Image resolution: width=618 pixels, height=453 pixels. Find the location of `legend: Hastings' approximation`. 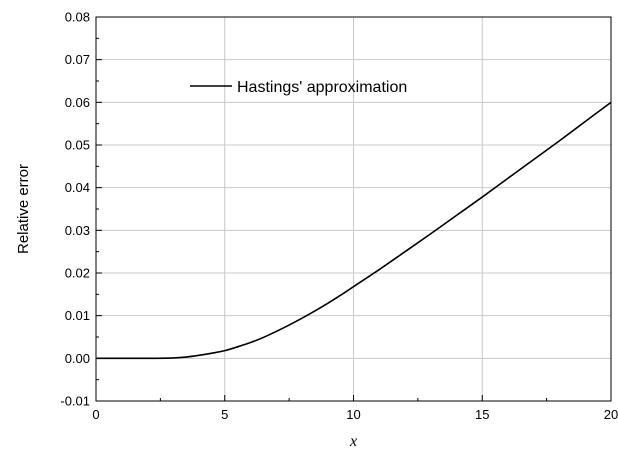

legend: Hastings' approximation is located at coordinates (298, 87).